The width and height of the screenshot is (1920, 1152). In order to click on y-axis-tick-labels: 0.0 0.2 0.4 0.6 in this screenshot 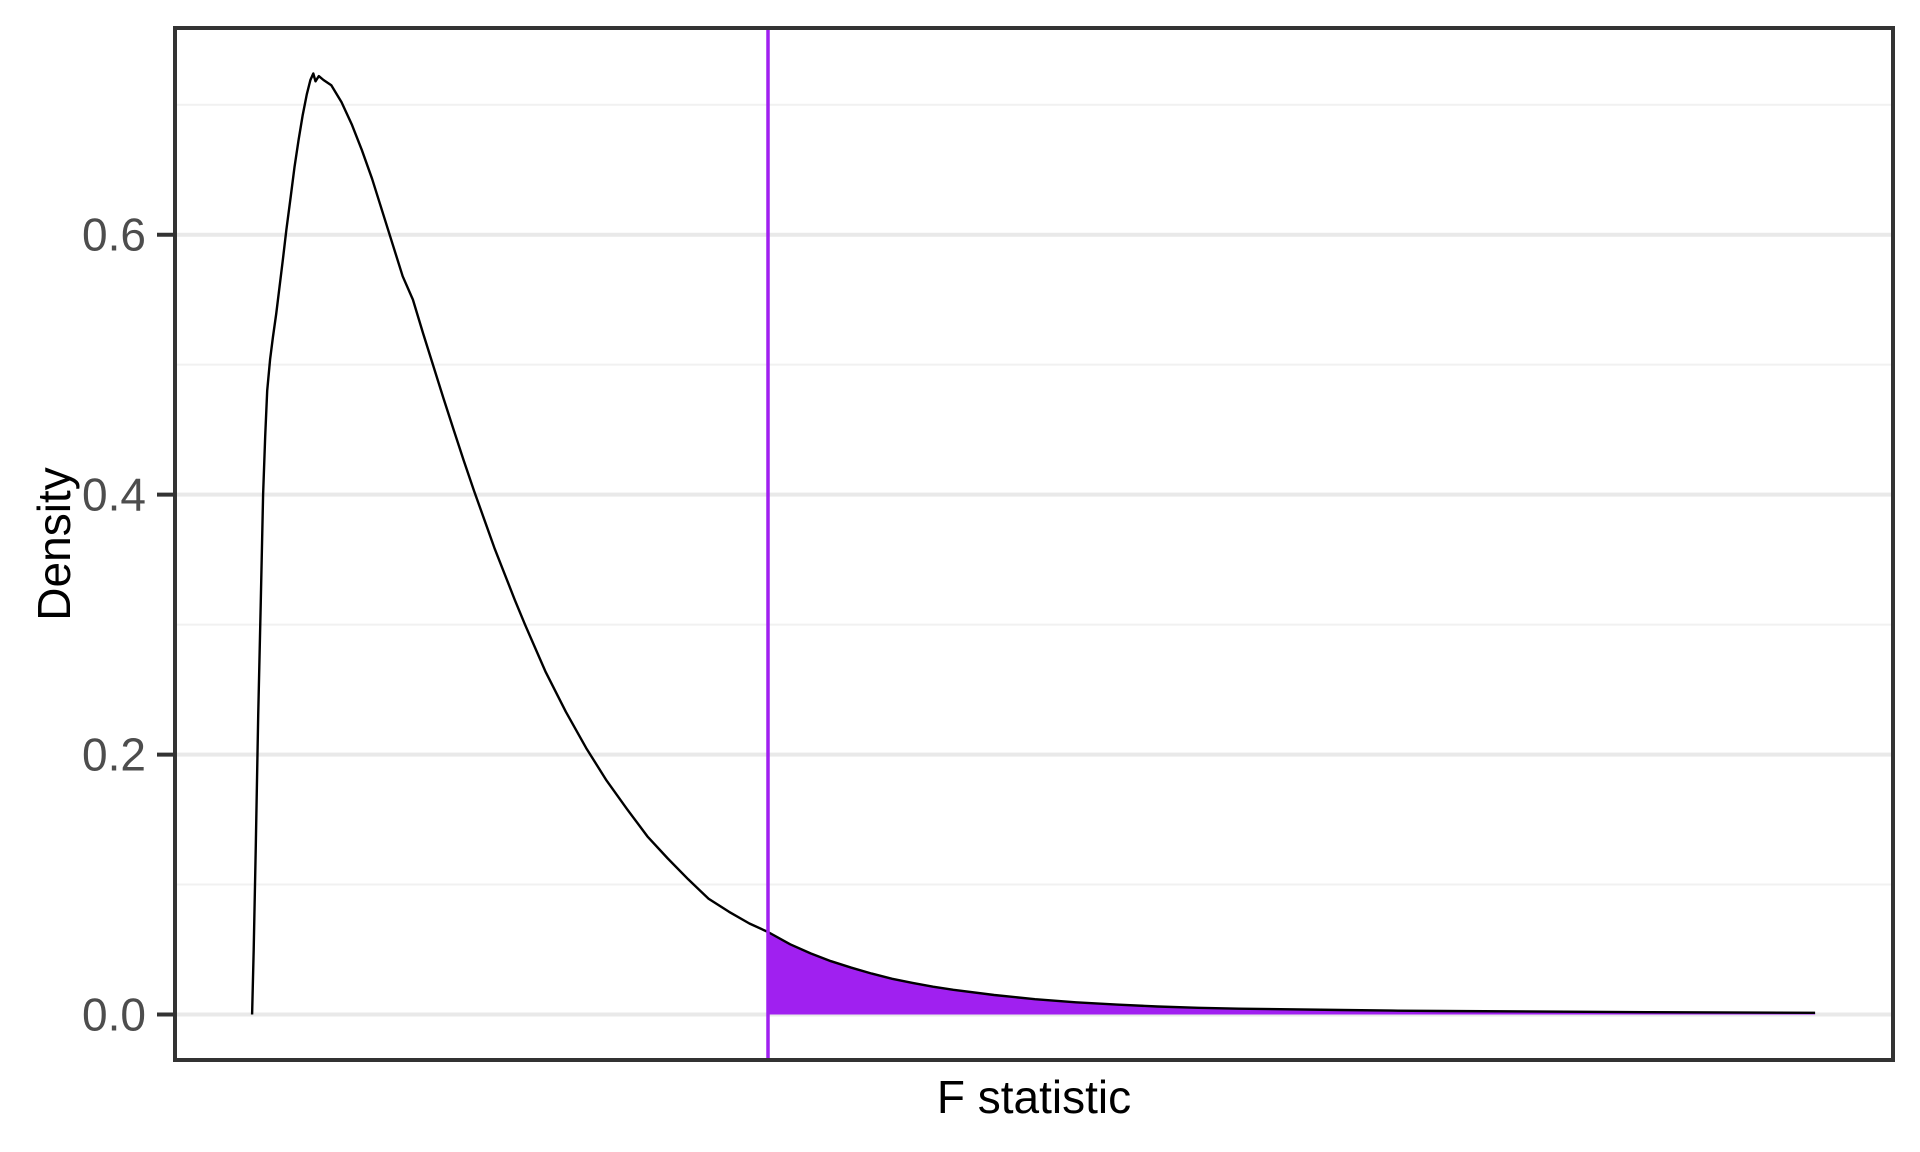, I will do `click(114, 625)`.